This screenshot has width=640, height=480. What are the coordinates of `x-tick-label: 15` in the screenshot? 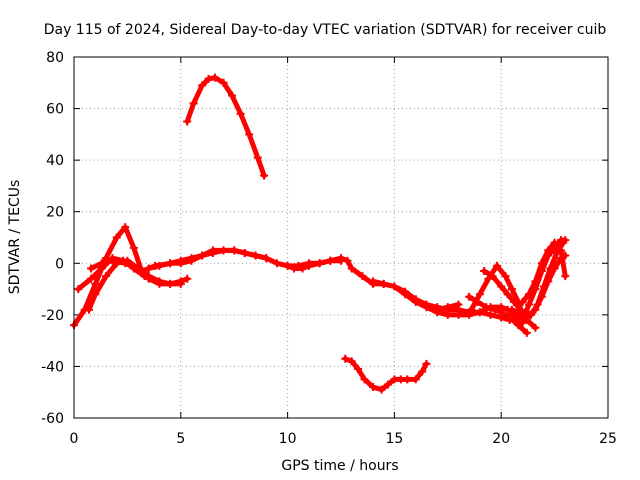 It's located at (394, 439).